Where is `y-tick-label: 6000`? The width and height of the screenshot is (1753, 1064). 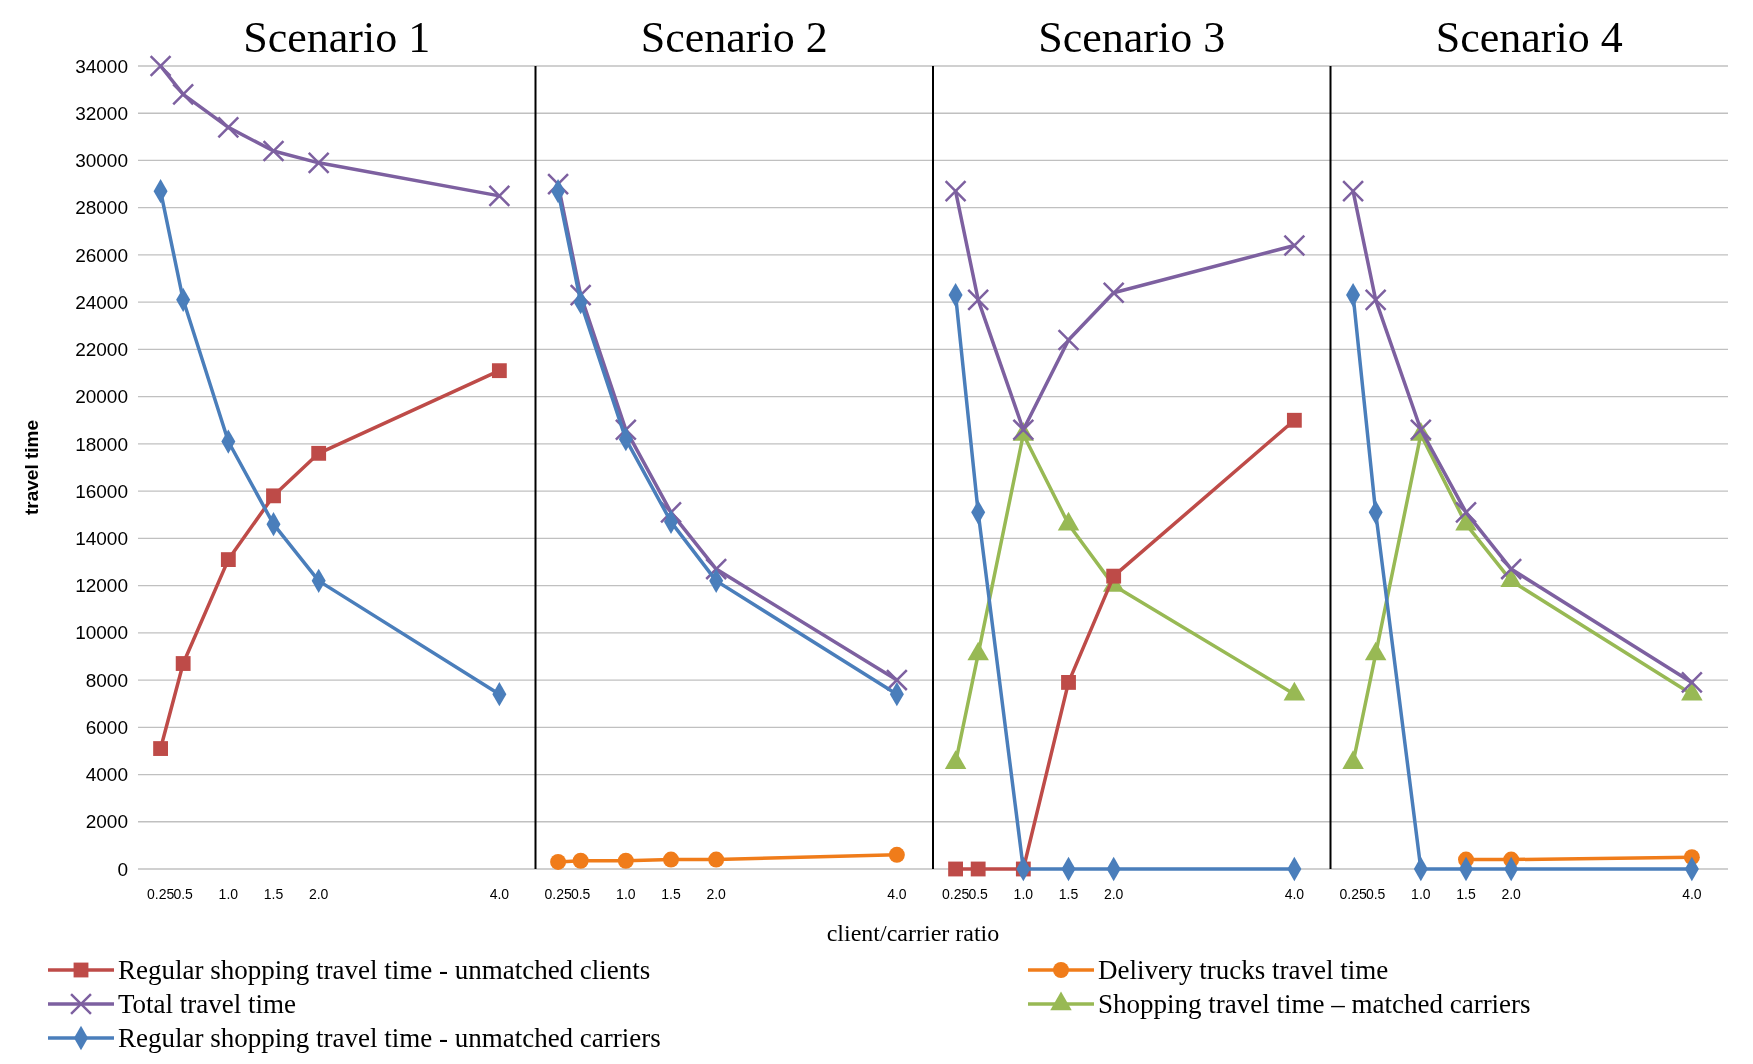
y-tick-label: 6000 is located at coordinates (106, 727).